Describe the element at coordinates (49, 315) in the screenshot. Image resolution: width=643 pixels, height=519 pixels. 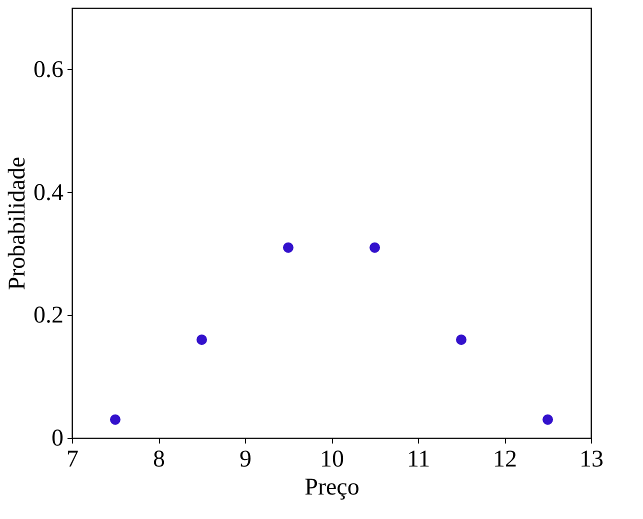
I see `y-tick-label: 0.2` at that location.